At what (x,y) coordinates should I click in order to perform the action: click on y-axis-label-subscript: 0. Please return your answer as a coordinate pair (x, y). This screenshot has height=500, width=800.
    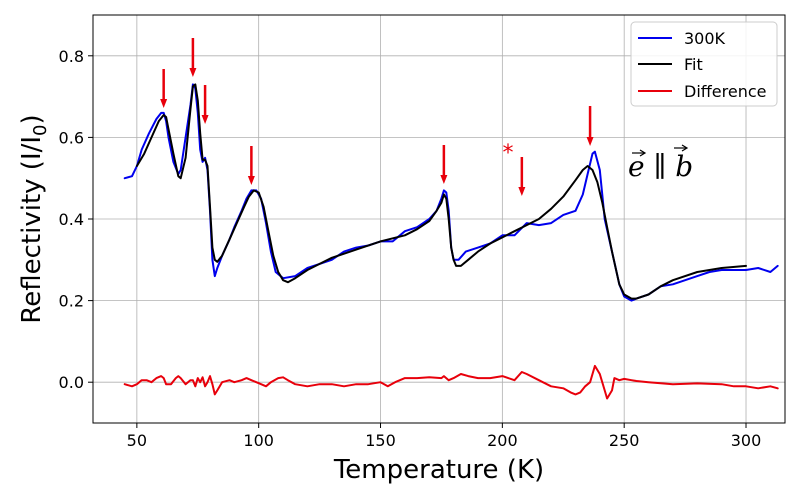
    Looking at the image, I should click on (40, 130).